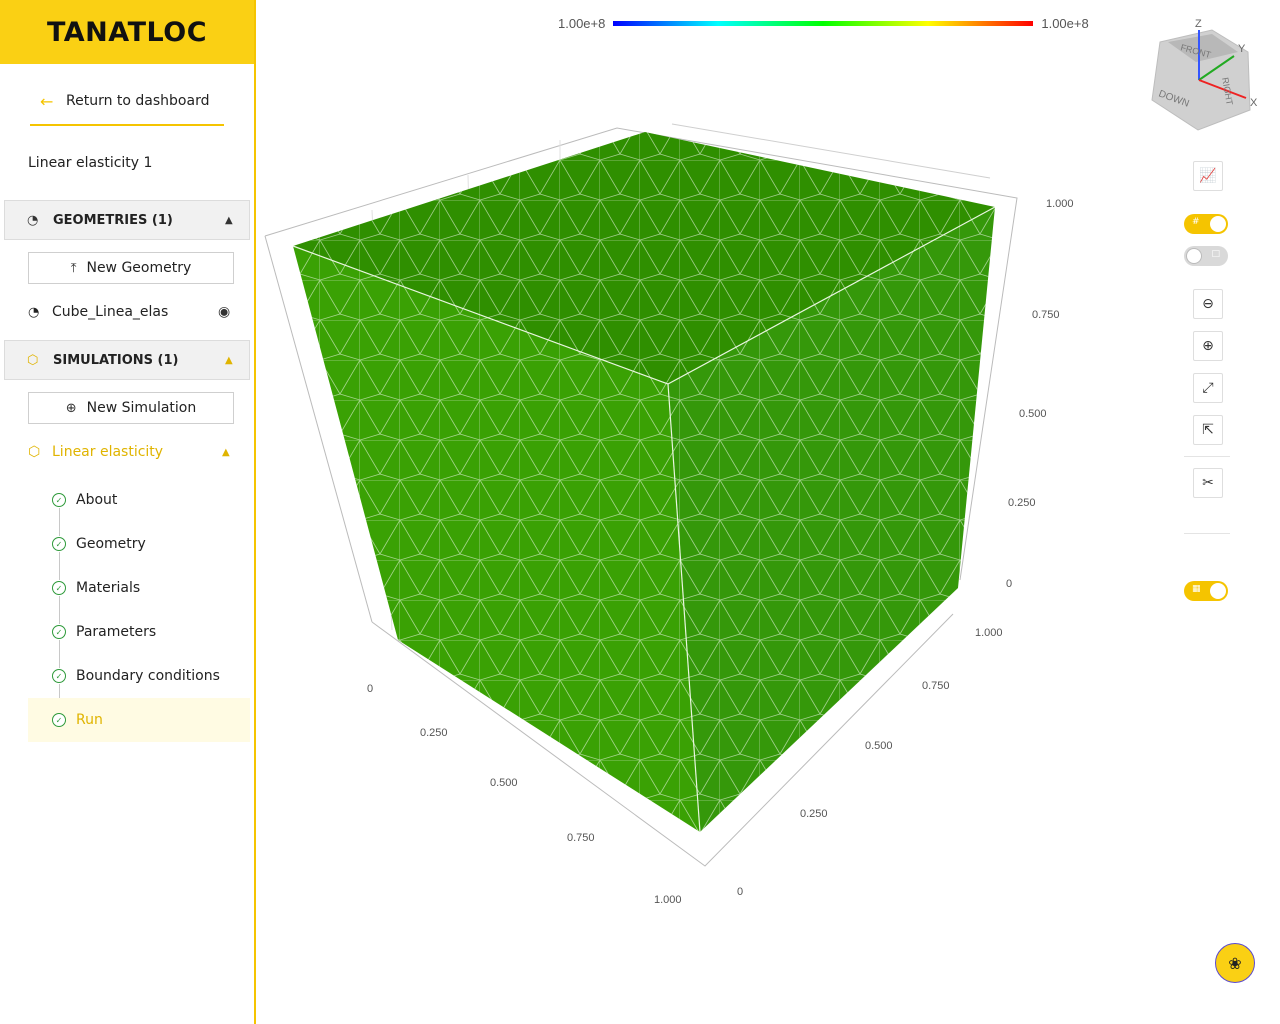 The image size is (1280, 1024). I want to click on step-run: ✓ Run, so click(139, 720).